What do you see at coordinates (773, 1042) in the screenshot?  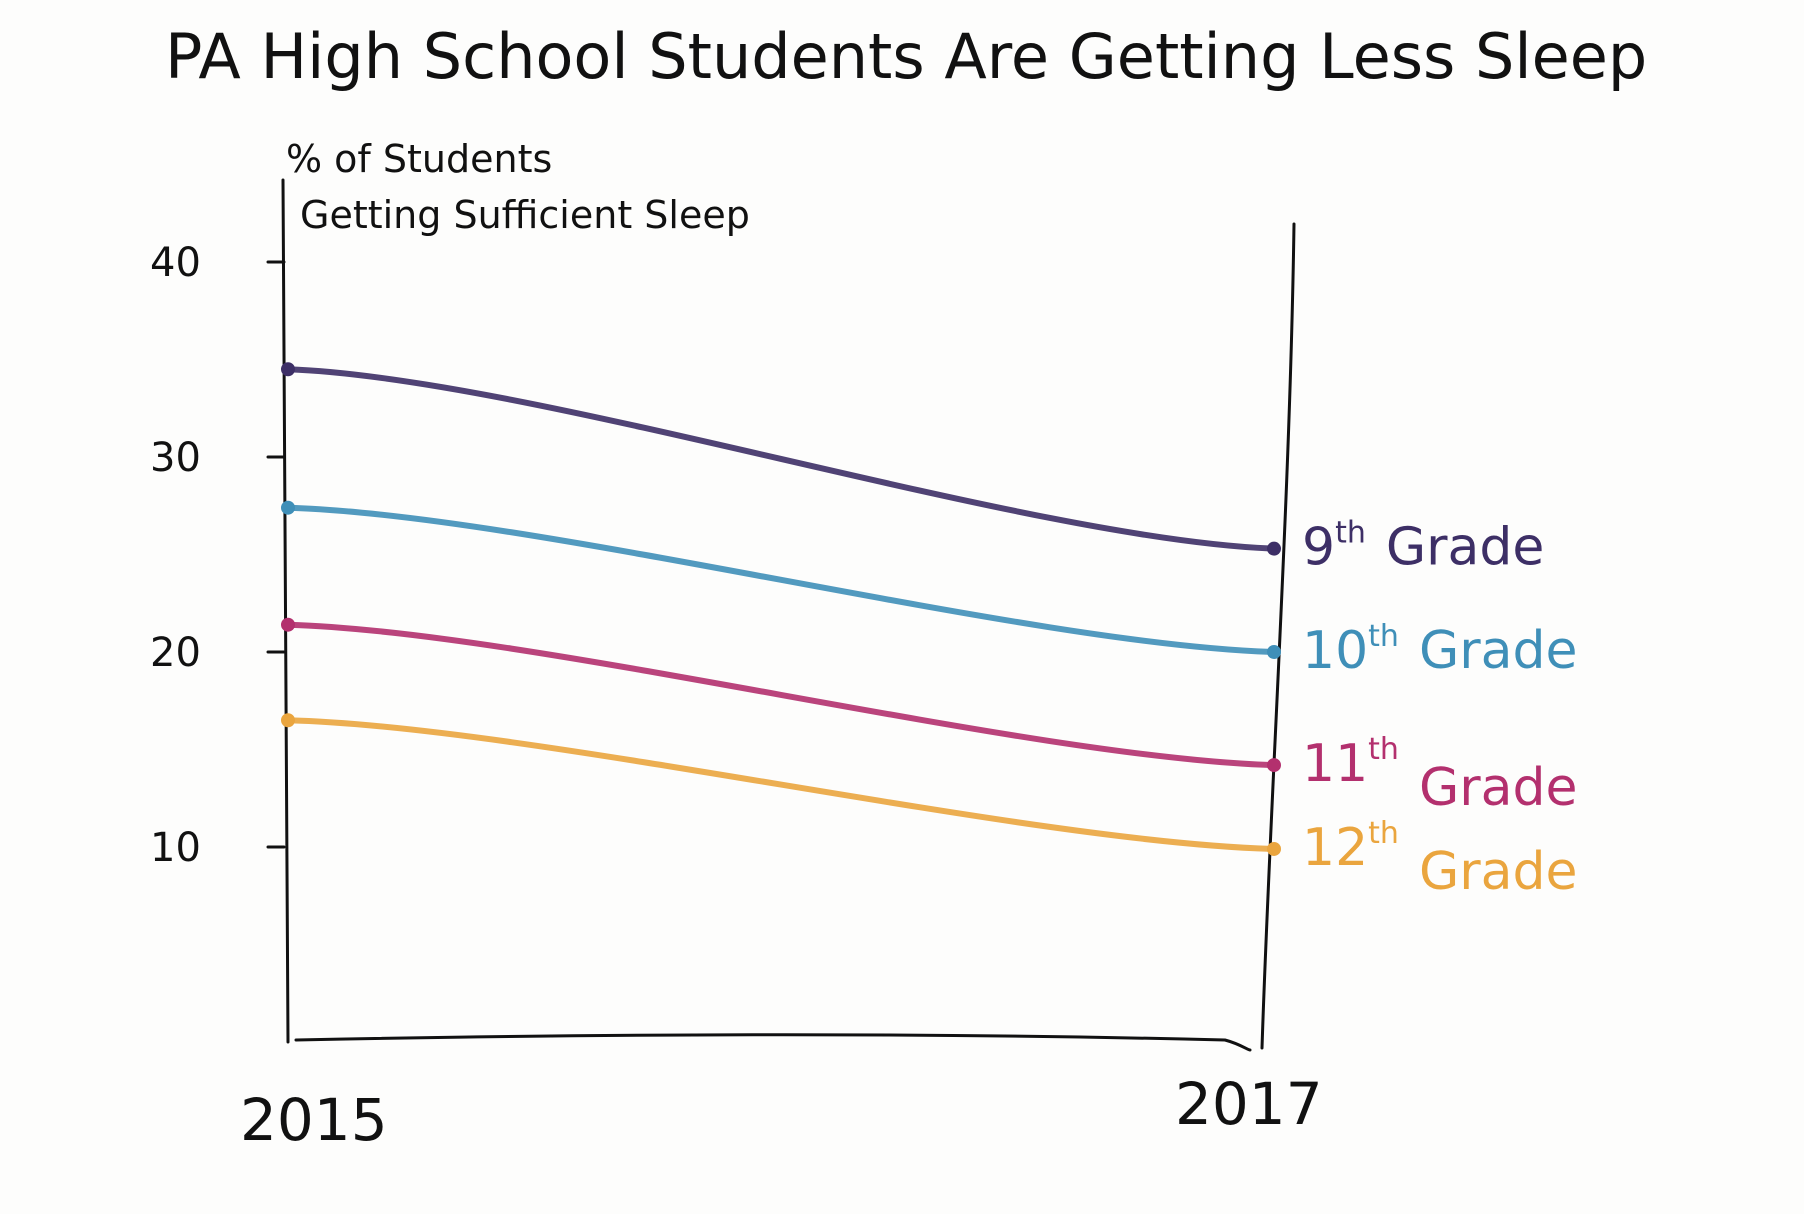 I see `x-axis-line` at bounding box center [773, 1042].